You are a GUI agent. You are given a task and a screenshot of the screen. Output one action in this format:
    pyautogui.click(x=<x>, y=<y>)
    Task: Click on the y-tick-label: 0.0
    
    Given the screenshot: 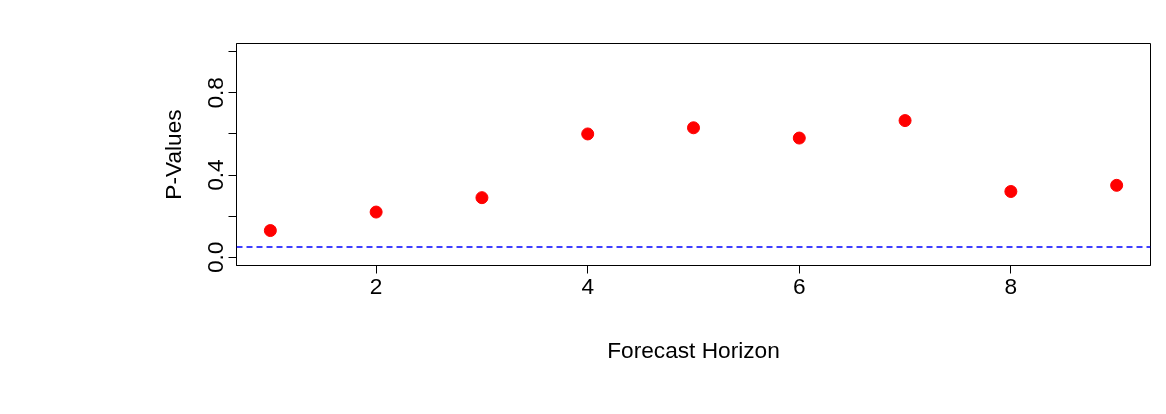 What is the action you would take?
    pyautogui.click(x=215, y=257)
    